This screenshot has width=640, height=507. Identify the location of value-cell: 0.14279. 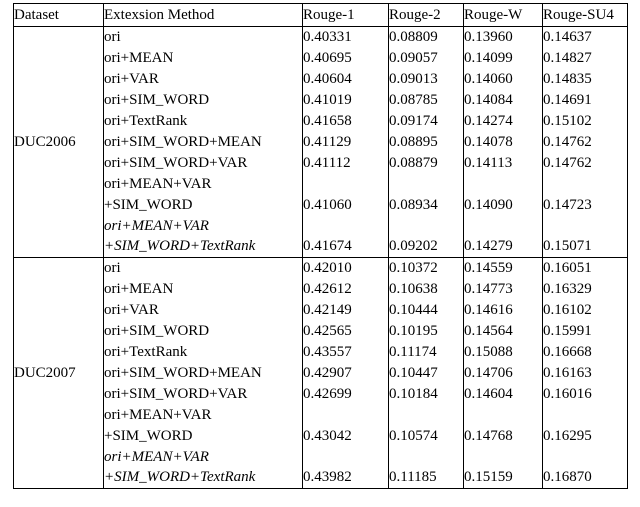
(503, 247).